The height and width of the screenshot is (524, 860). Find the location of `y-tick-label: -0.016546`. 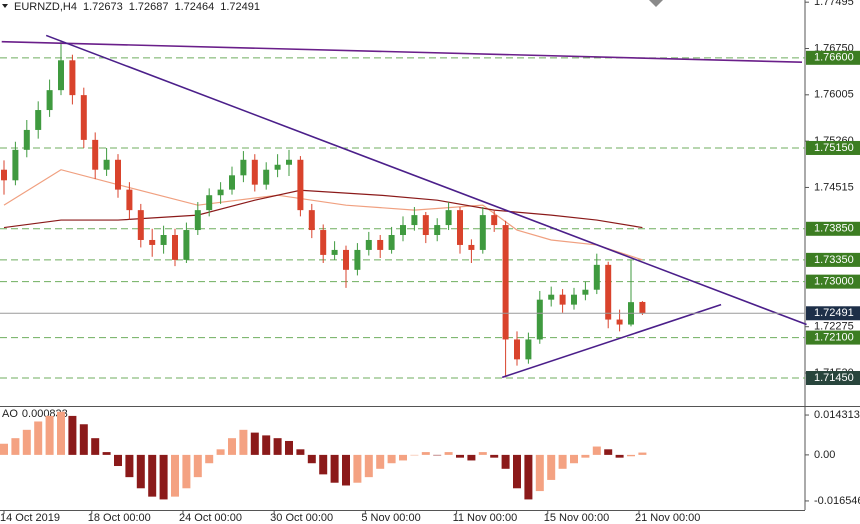

y-tick-label: -0.016546 is located at coordinates (837, 501).